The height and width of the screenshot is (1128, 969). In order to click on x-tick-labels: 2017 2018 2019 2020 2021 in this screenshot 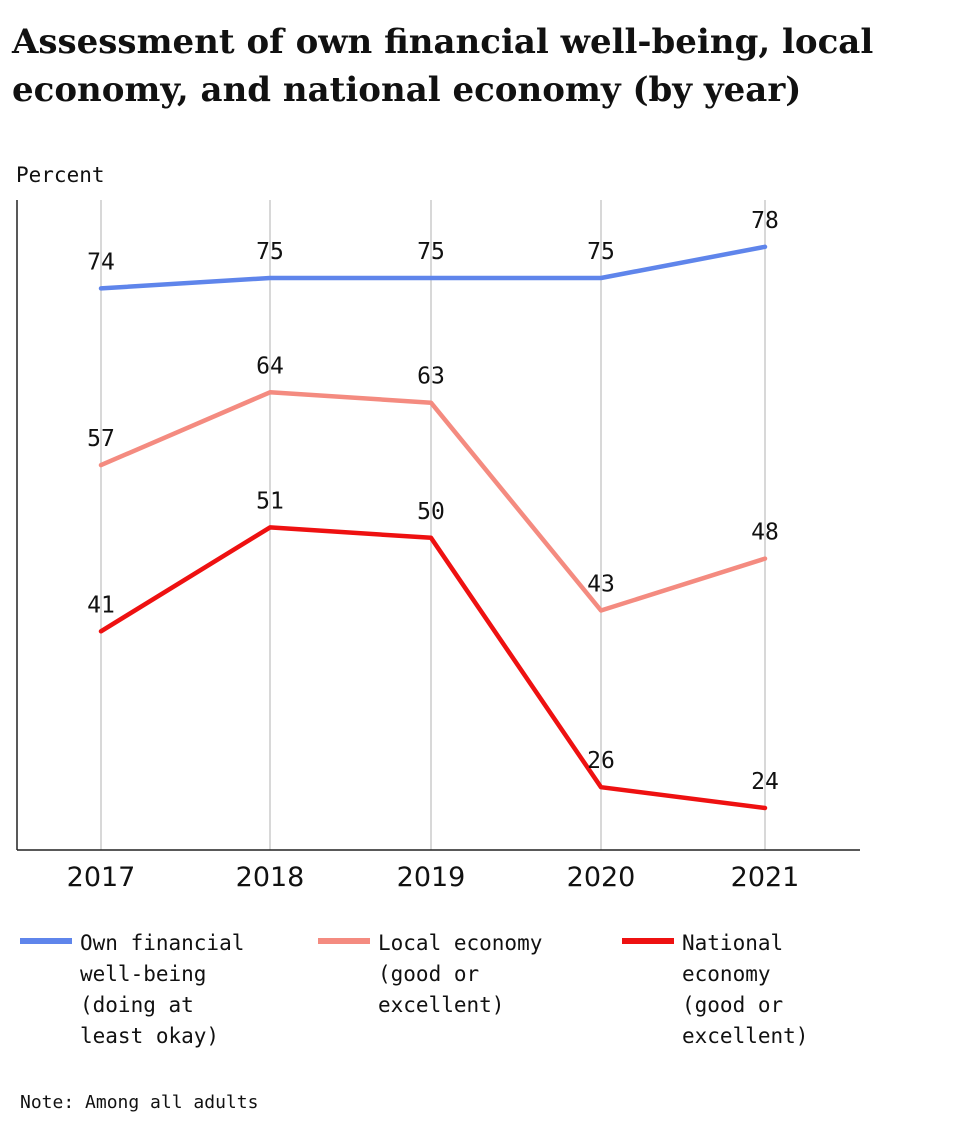, I will do `click(433, 877)`.